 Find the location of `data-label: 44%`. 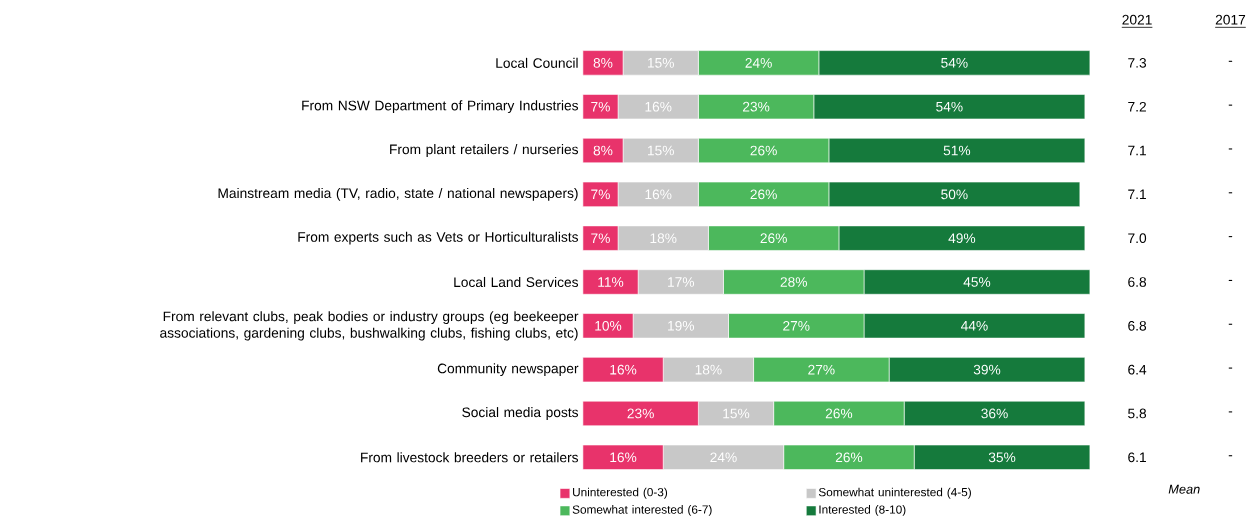

data-label: 44% is located at coordinates (974, 326).